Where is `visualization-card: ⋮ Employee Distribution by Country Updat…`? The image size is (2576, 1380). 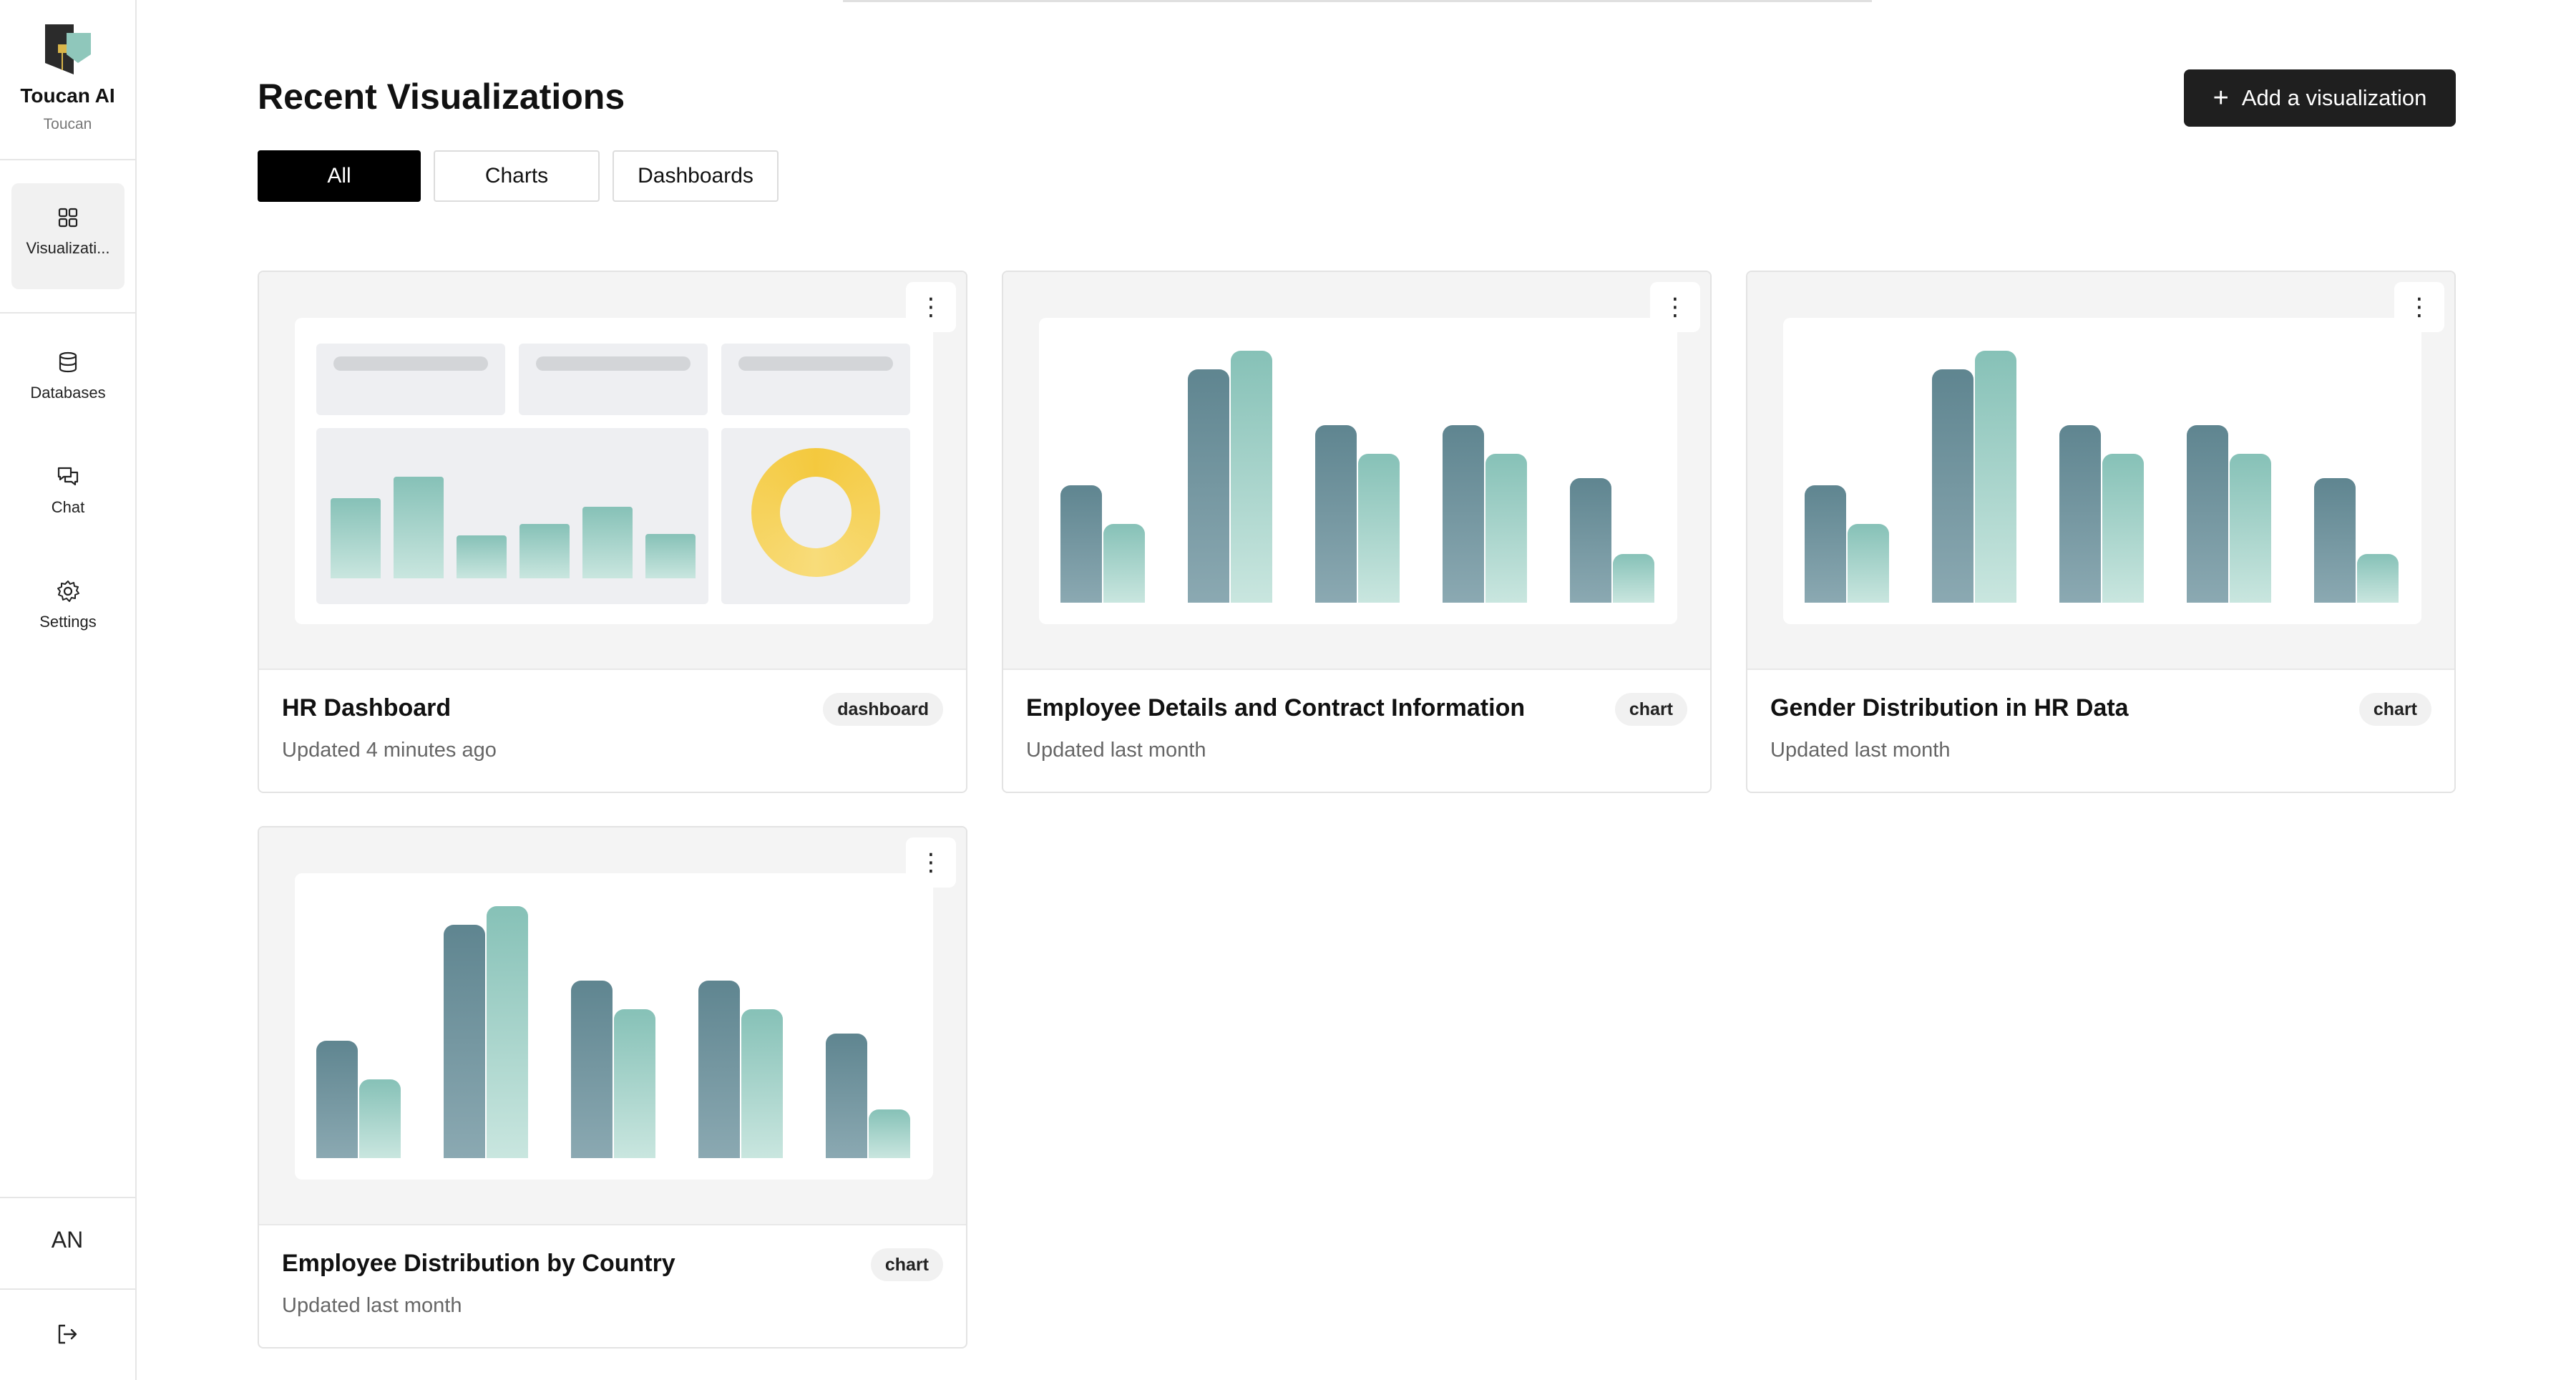
visualization-card: ⋮ Employee Distribution by Country Updat… is located at coordinates (612, 1087).